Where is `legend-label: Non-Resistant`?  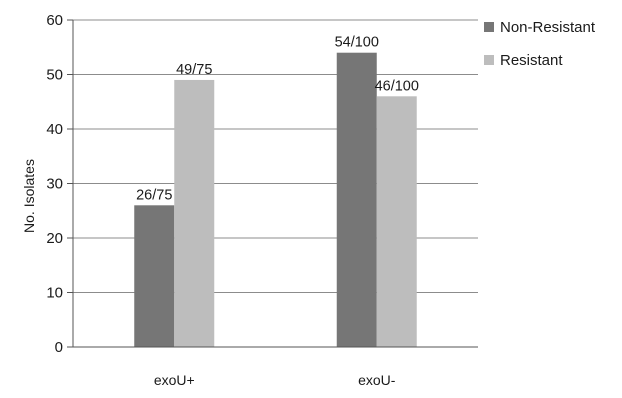
legend-label: Non-Resistant is located at coordinates (548, 27).